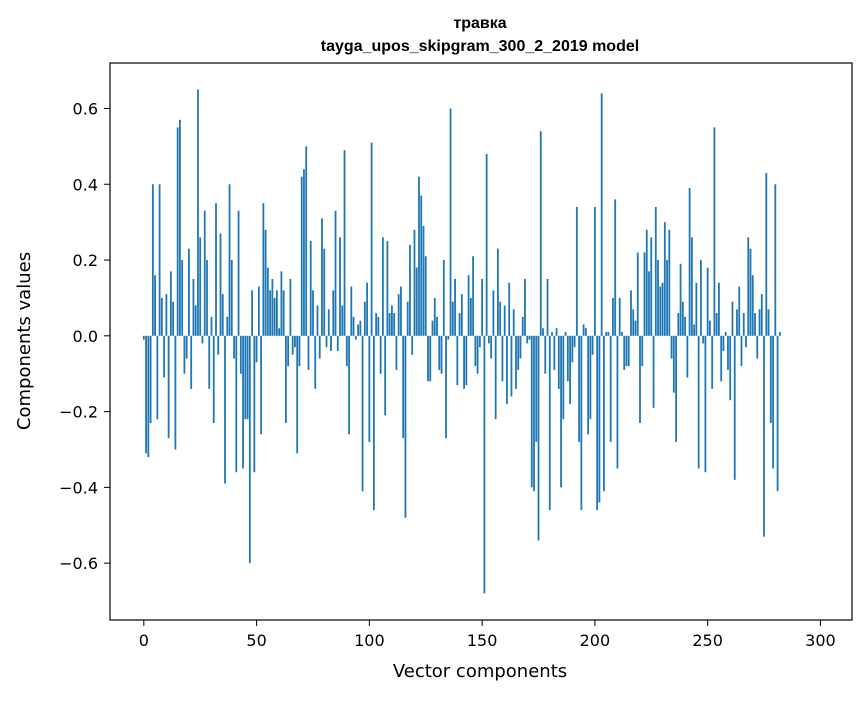  What do you see at coordinates (820, 640) in the screenshot?
I see `x-tick-label: 300` at bounding box center [820, 640].